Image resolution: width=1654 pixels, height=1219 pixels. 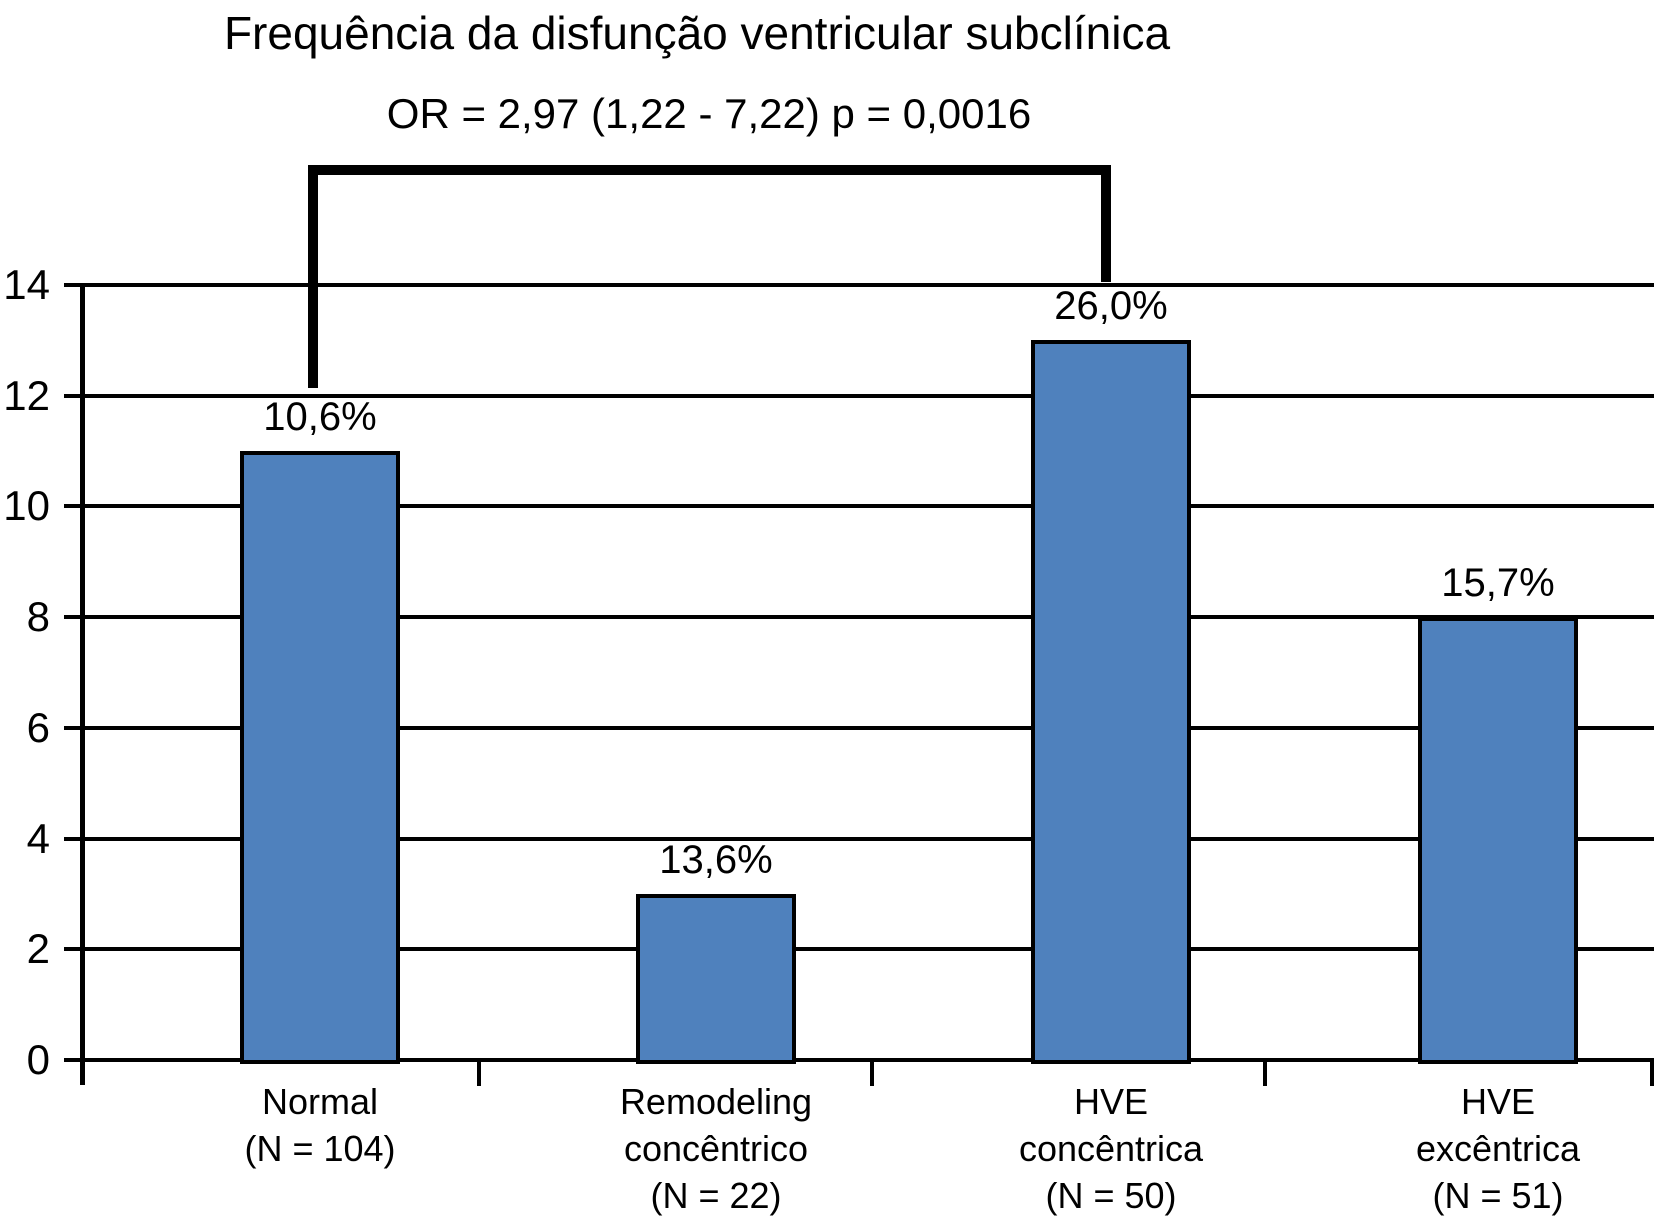 I want to click on y-tick-label: 14, so click(x=26, y=284).